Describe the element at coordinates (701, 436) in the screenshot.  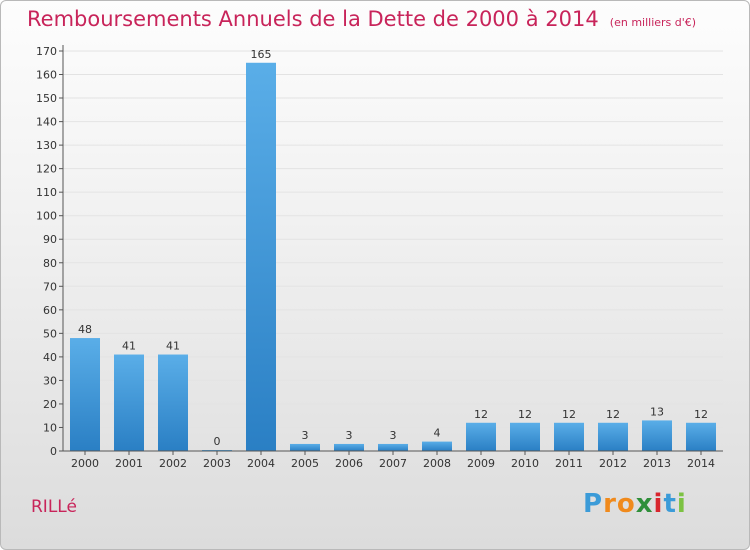
I see `bar-2014` at that location.